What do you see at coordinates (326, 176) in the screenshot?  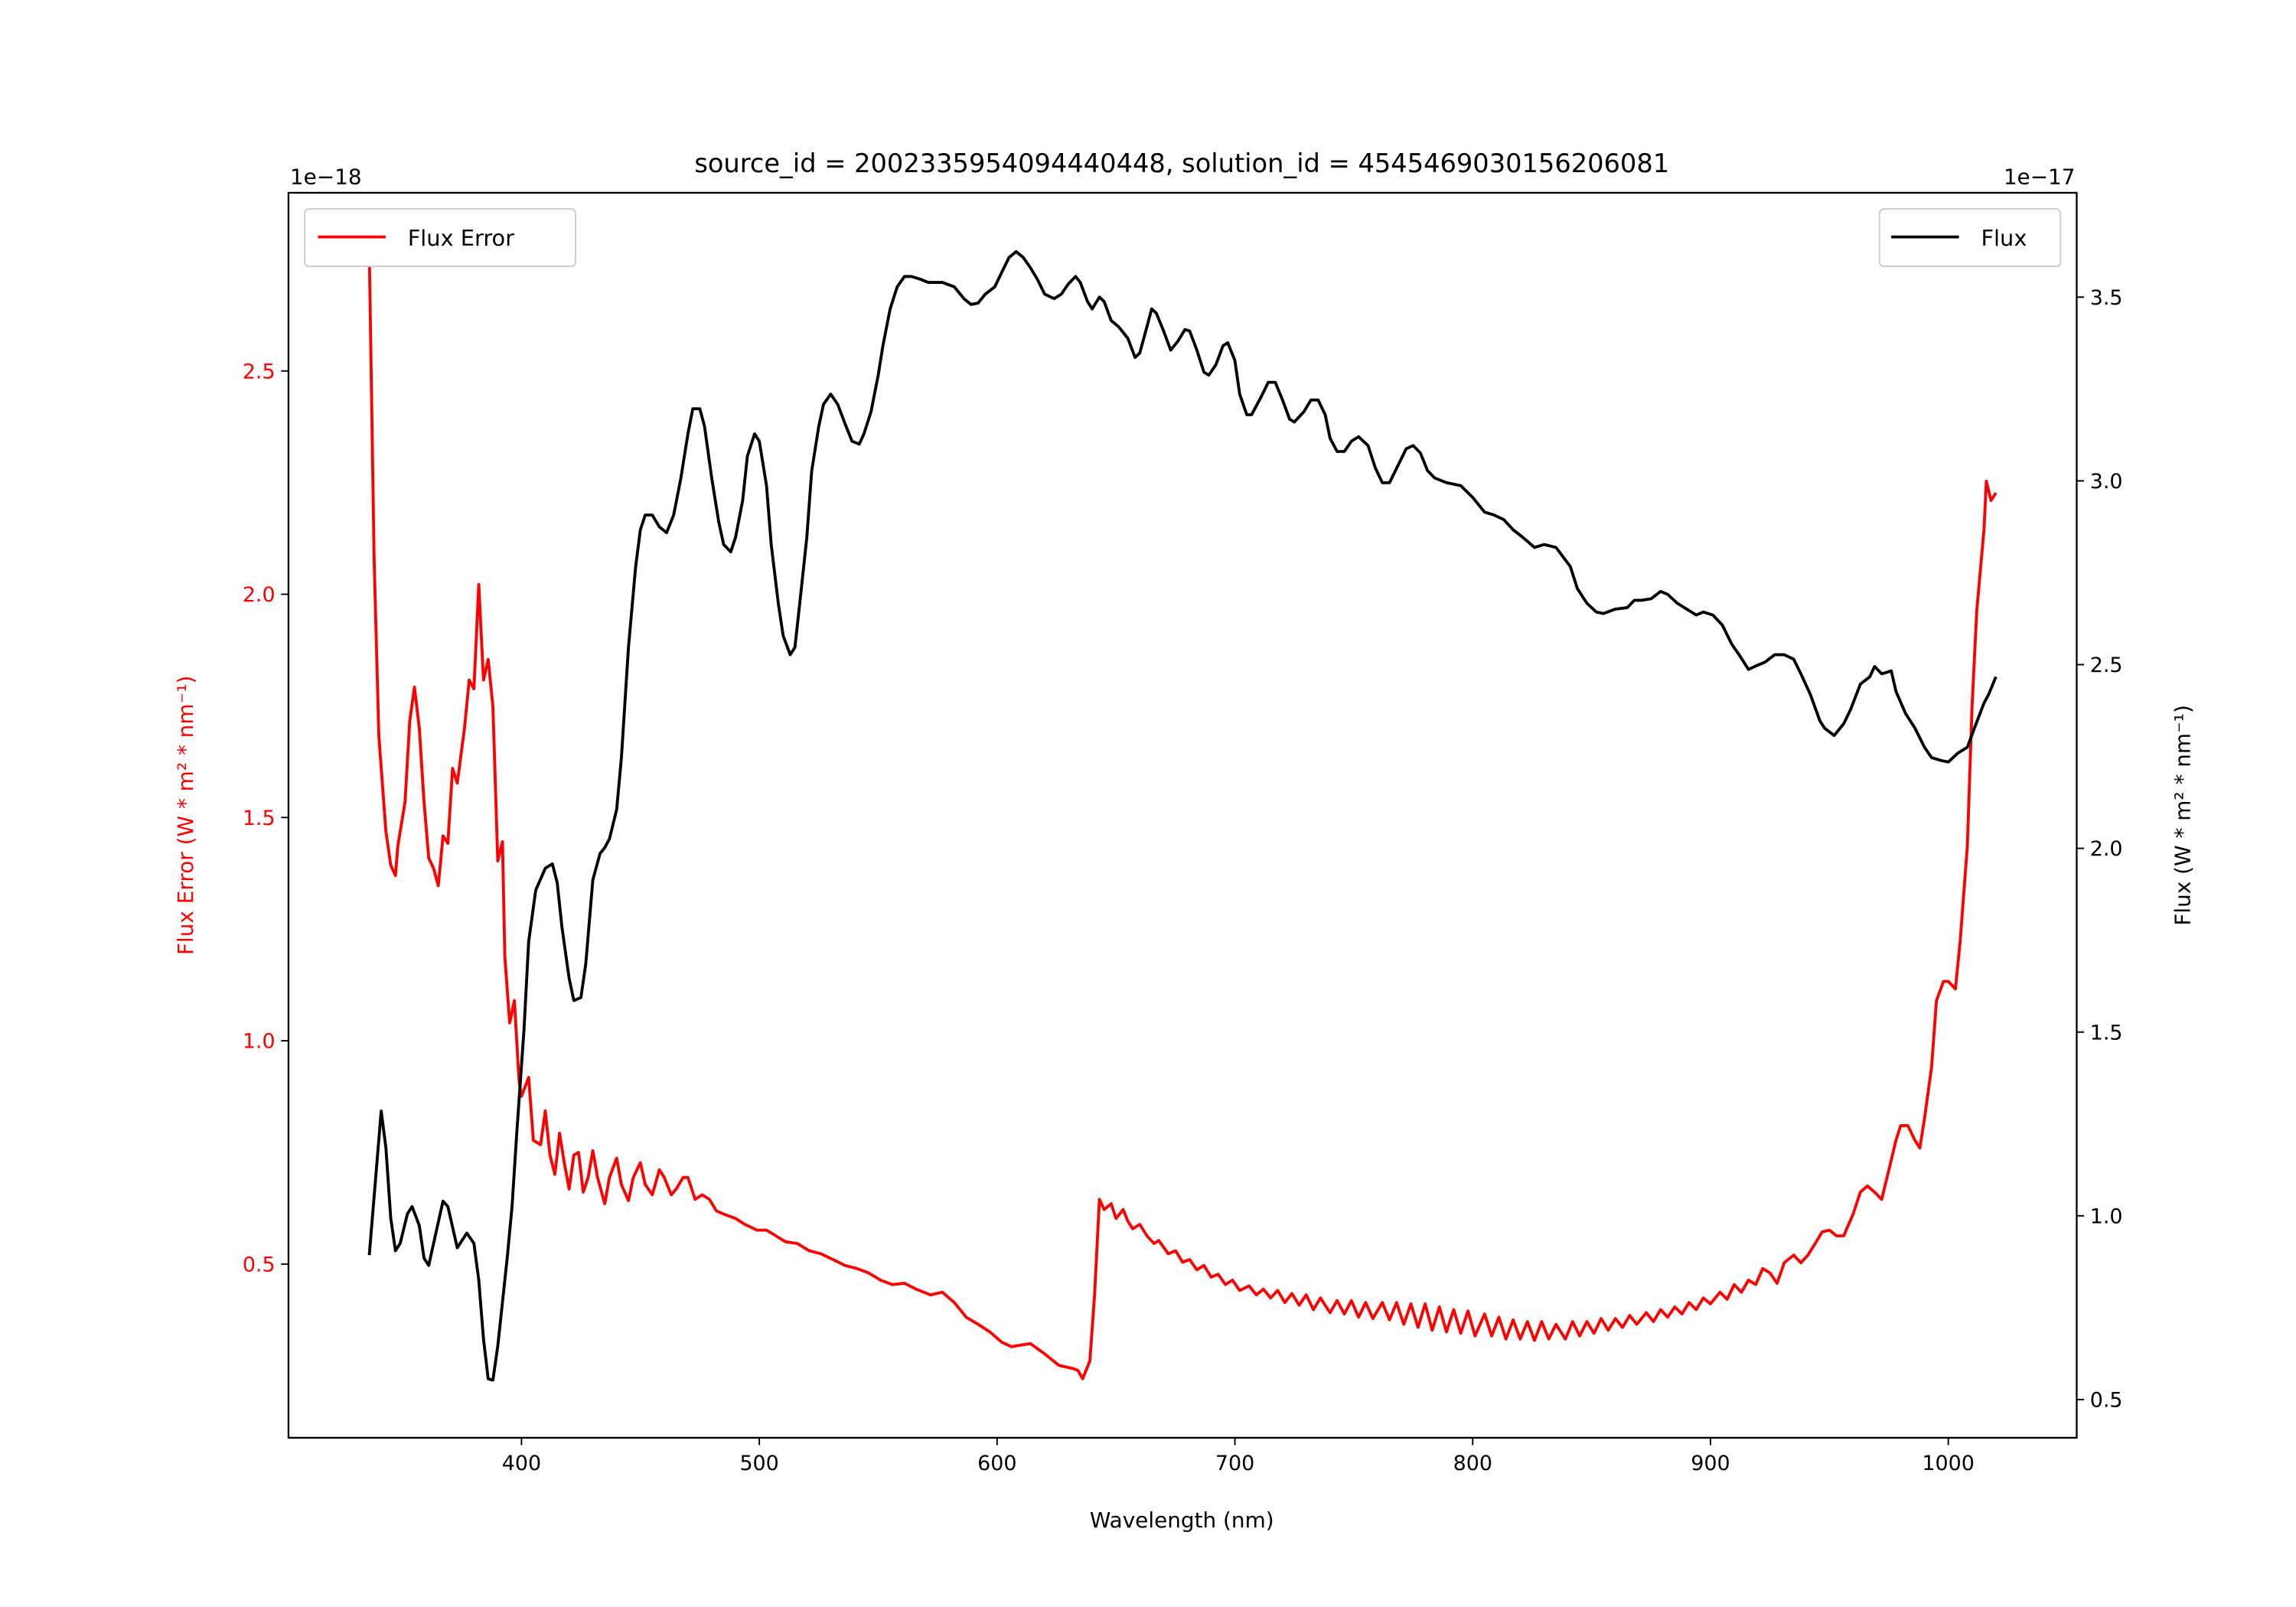 I see `left-axis-offset: 1e−18` at bounding box center [326, 176].